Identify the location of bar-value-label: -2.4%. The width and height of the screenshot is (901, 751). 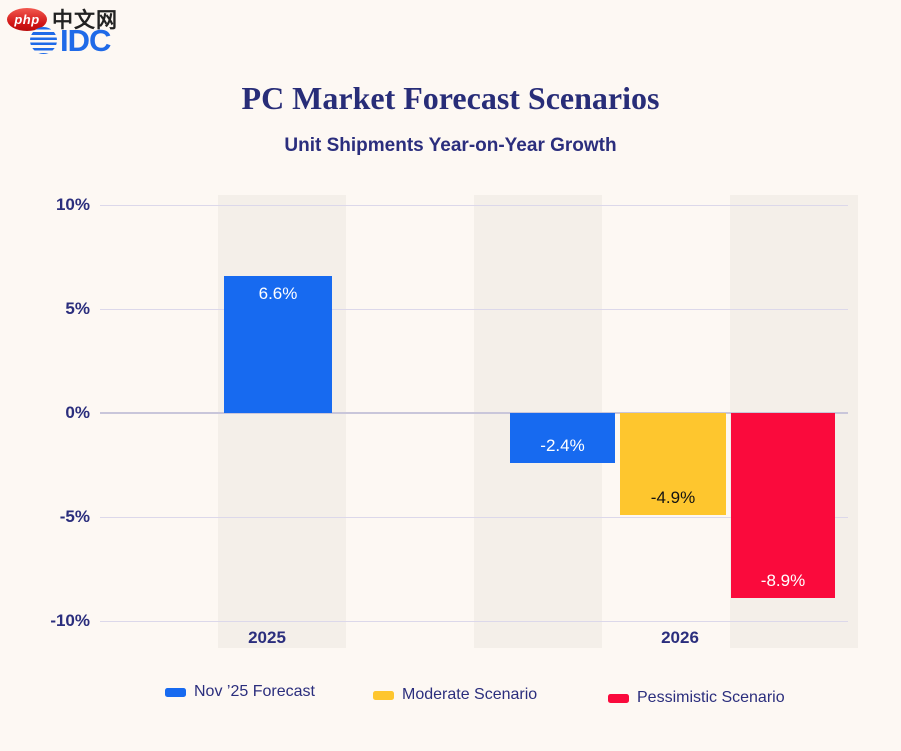
(562, 445).